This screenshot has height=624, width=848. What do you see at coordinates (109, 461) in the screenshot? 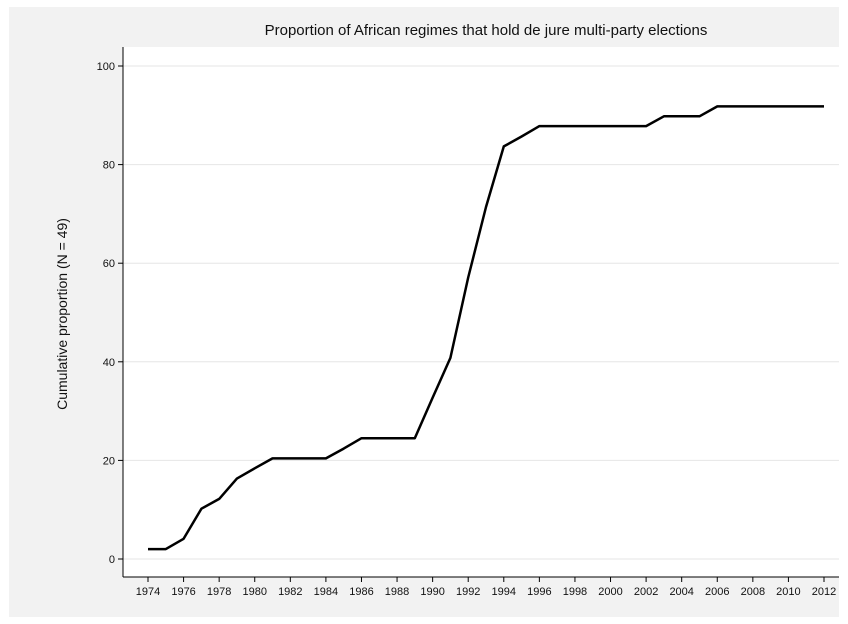
I see `y-tick-label: 20` at bounding box center [109, 461].